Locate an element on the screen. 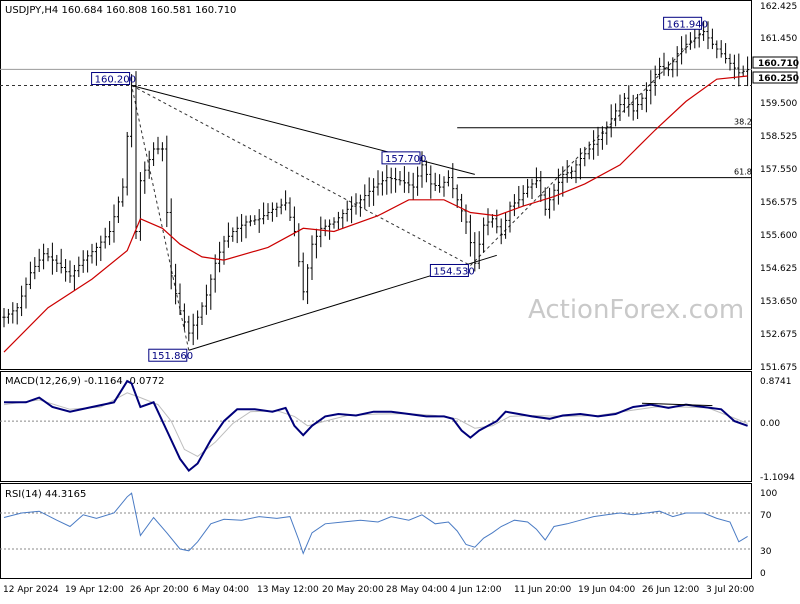 This screenshot has width=800, height=604. price-callout-label: 161.940 is located at coordinates (687, 24).